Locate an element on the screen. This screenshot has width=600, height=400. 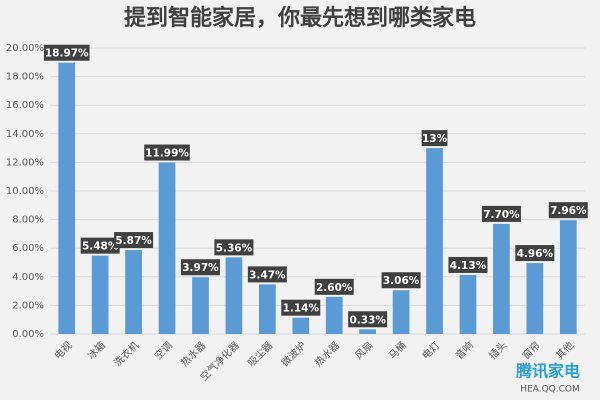
y-tick-label: 0.00% is located at coordinates (28, 334).